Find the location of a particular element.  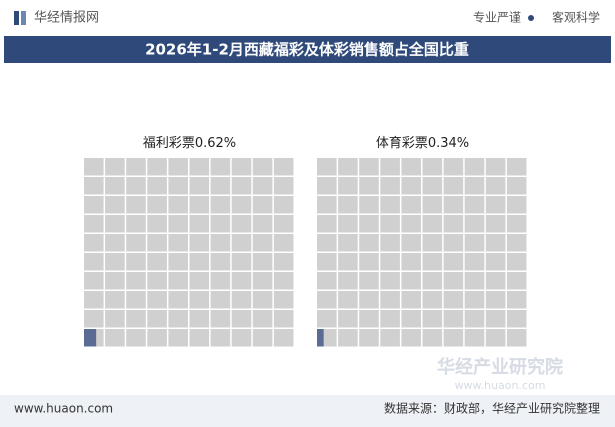

watermark-name: 华经产业研究院 is located at coordinates (500, 367).